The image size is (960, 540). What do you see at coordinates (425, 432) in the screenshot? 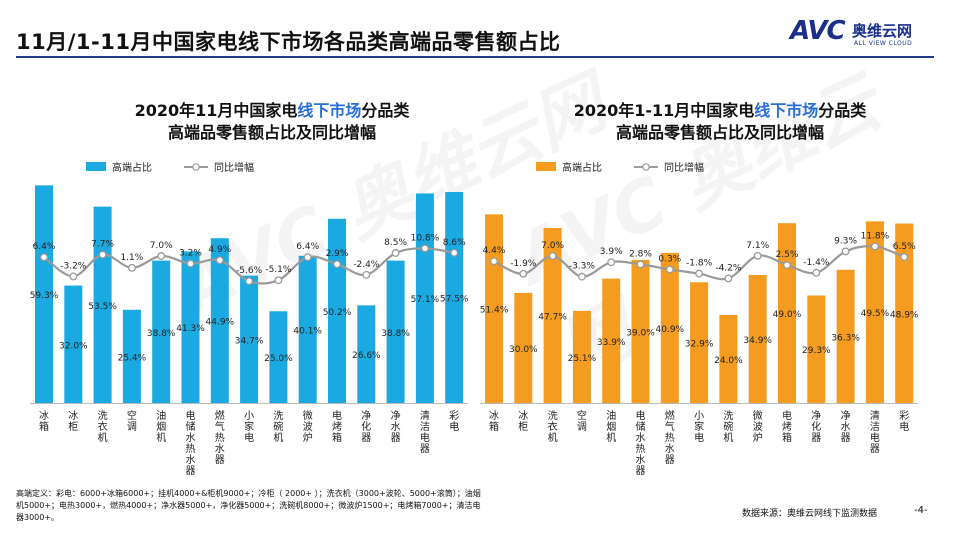
I see `x-tick-label: 清洁电器` at bounding box center [425, 432].